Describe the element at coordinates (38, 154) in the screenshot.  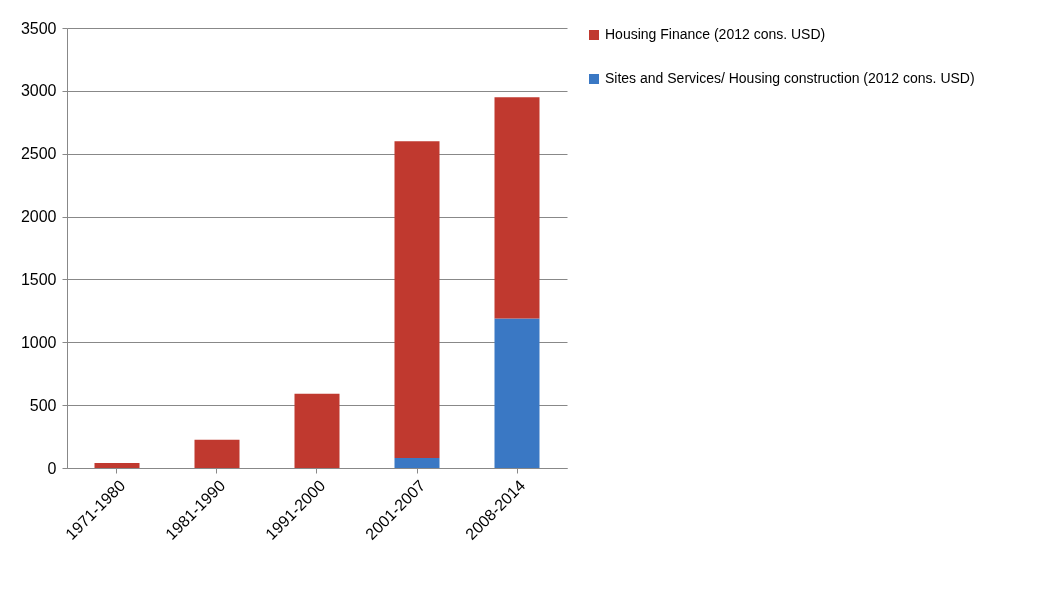
I see `y-tick-label: 2500` at that location.